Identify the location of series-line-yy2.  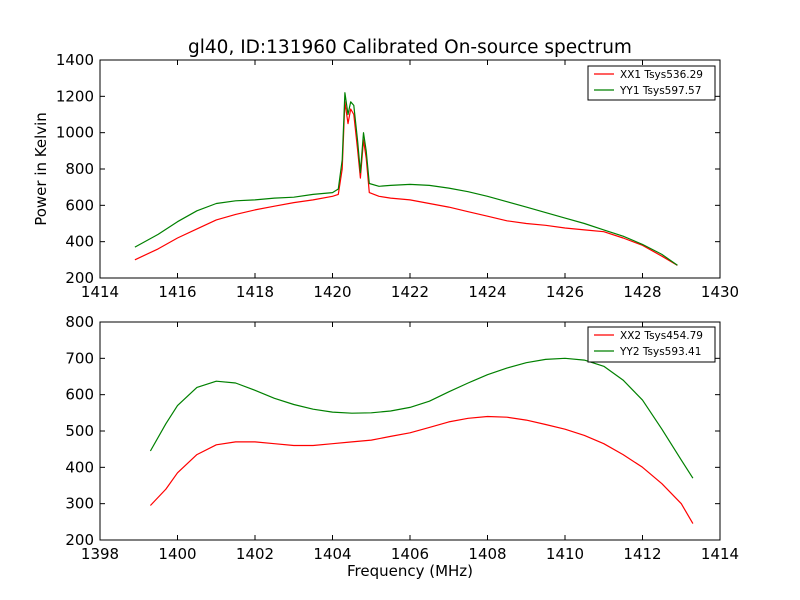
(421, 418).